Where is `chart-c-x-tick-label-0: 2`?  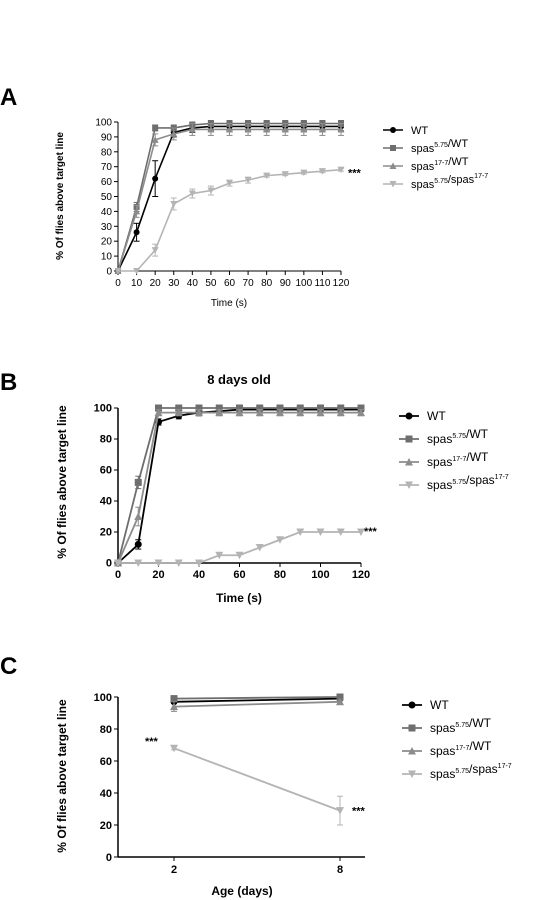 chart-c-x-tick-label-0: 2 is located at coordinates (174, 870).